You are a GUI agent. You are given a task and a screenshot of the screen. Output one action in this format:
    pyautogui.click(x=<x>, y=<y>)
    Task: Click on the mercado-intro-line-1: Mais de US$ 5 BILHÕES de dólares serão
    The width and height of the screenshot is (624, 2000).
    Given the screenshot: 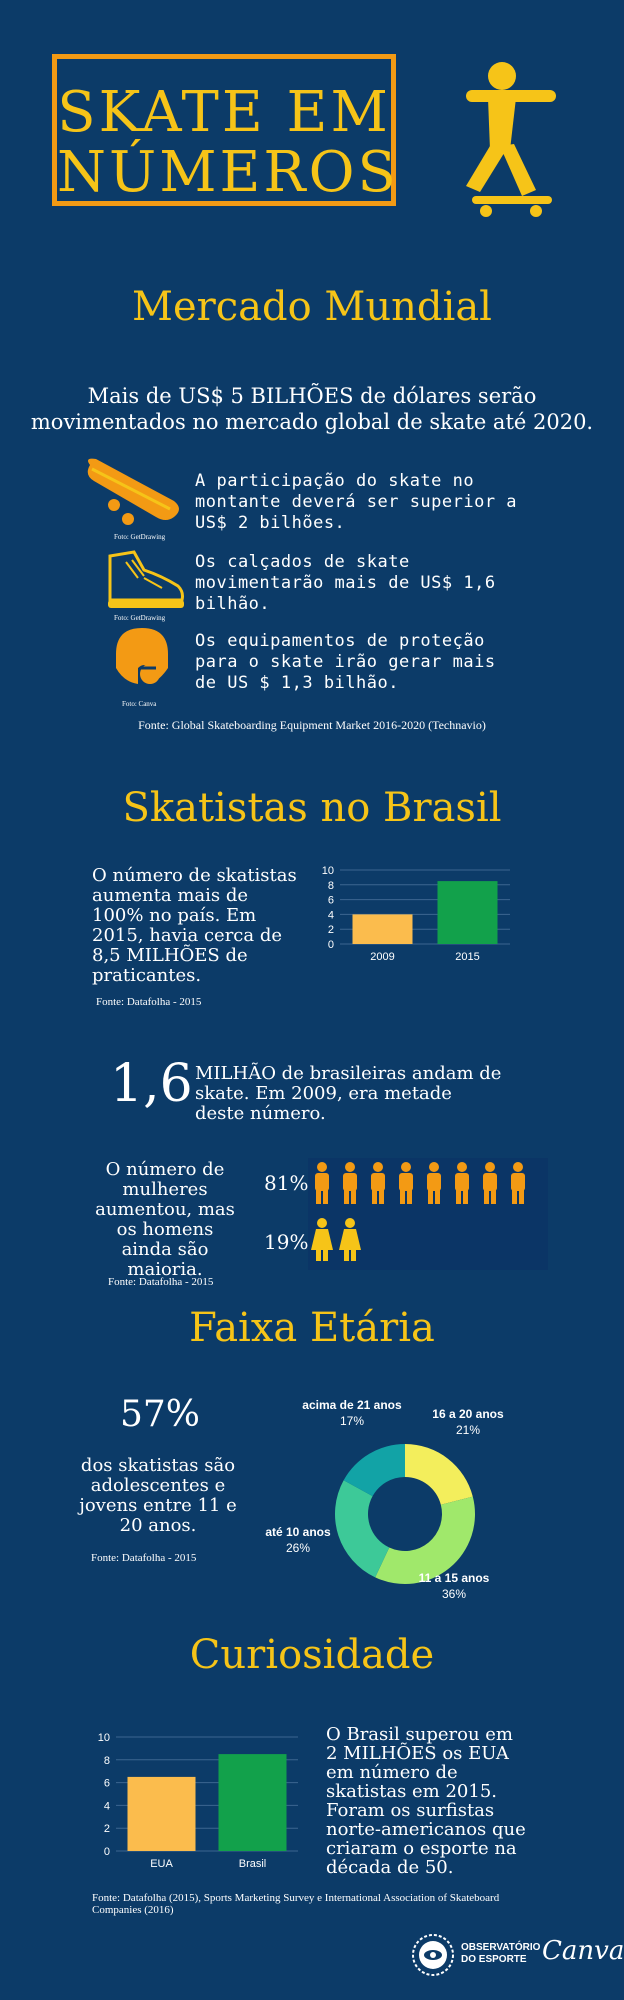 What is the action you would take?
    pyautogui.click(x=312, y=396)
    